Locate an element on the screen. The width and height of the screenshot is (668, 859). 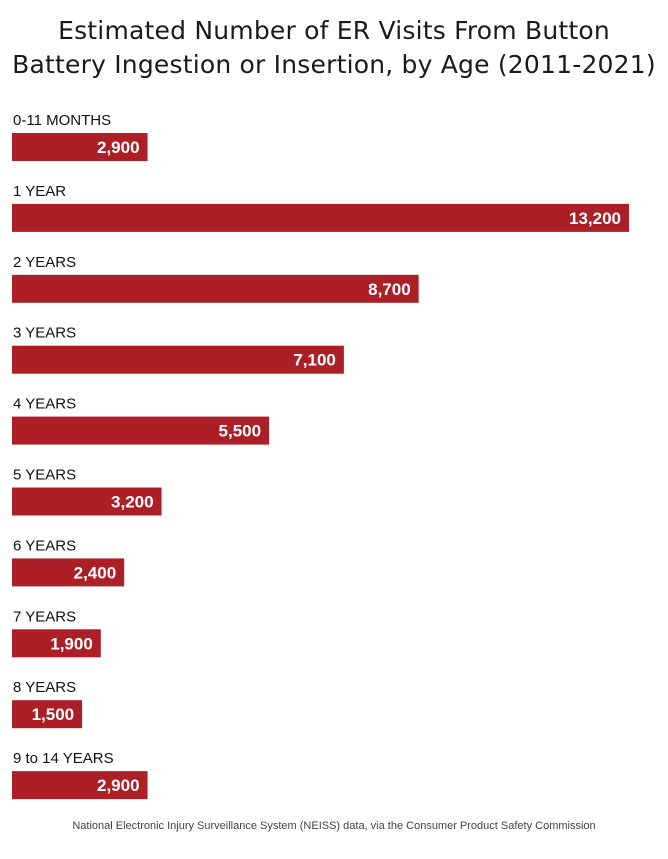
value-label: 3,200 is located at coordinates (132, 502).